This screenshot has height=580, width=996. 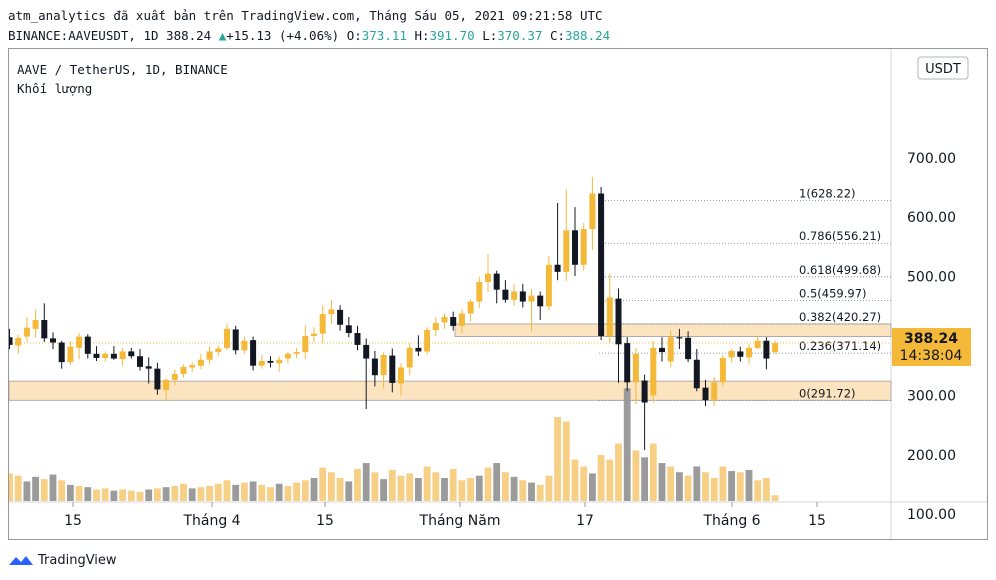 I want to click on price-scale-label: 100.00, so click(x=931, y=515).